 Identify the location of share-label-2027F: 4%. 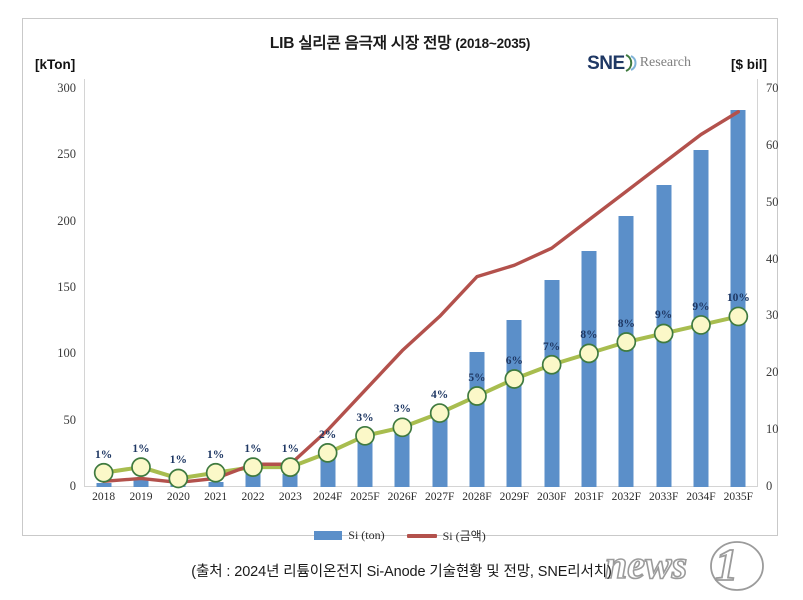
(440, 395).